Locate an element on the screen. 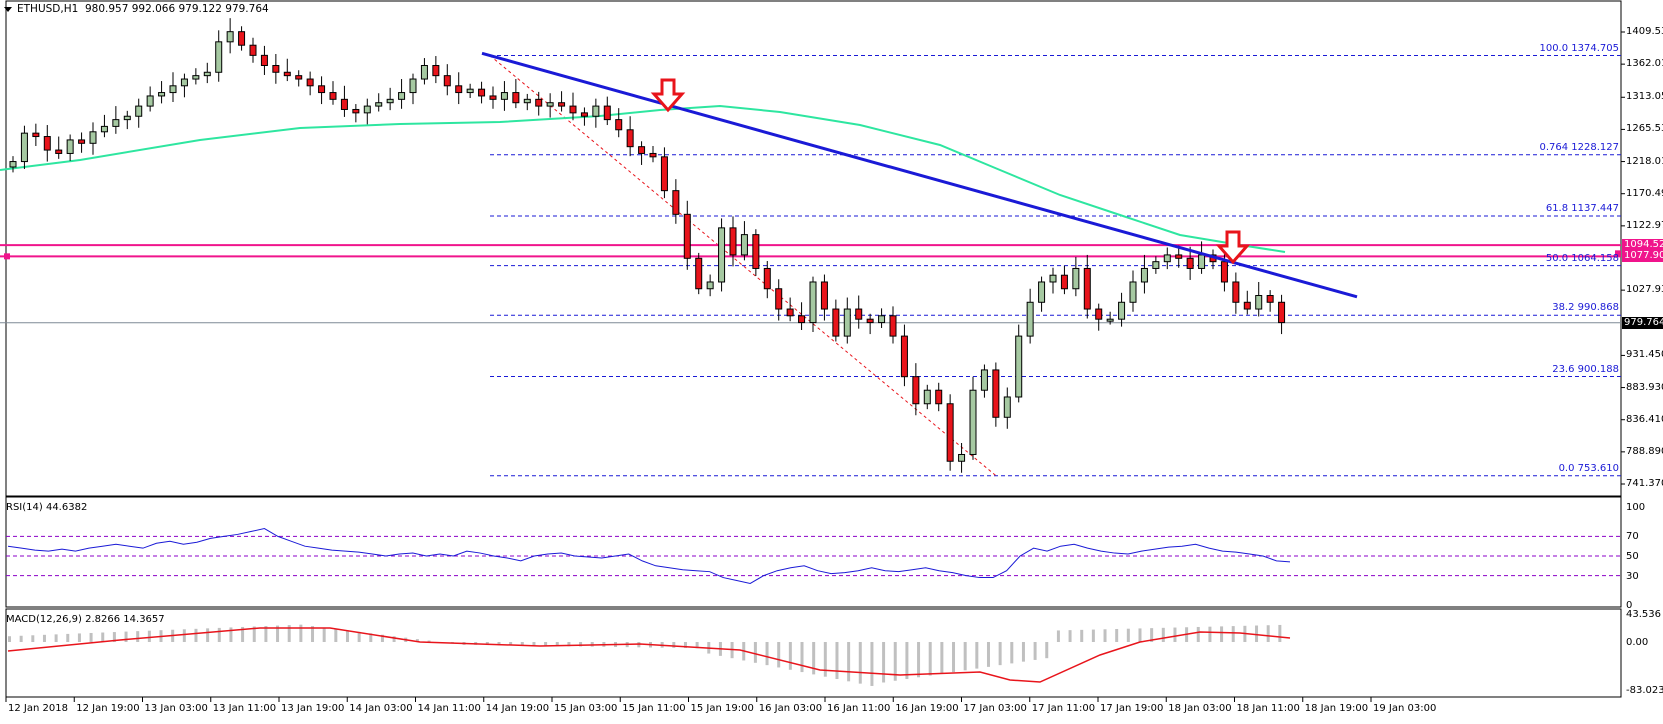 The width and height of the screenshot is (1663, 724). time-axis-label: 17 Jan 03:00 is located at coordinates (995, 708).